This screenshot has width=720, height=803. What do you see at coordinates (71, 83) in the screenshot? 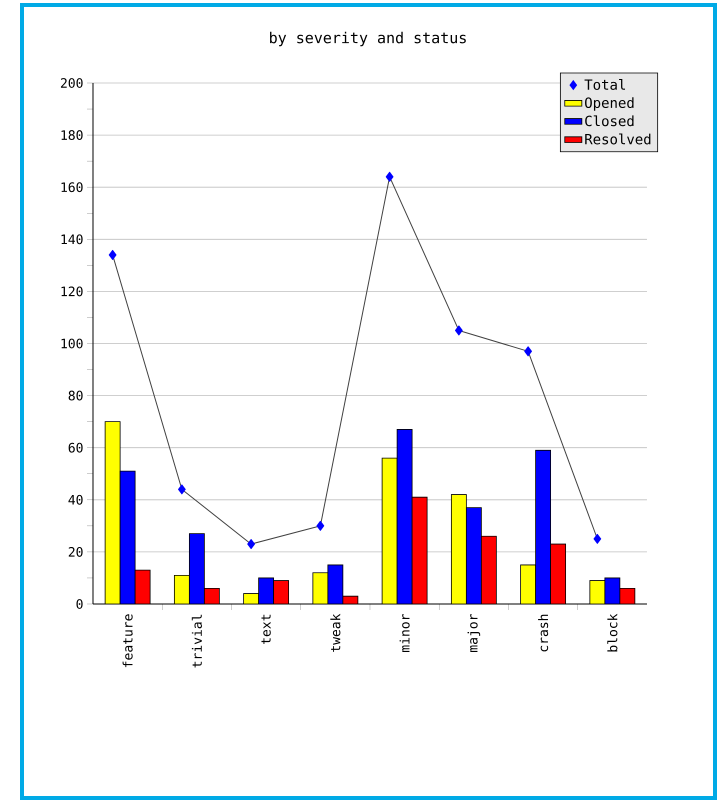
I see `y-tick-label: 200` at bounding box center [71, 83].